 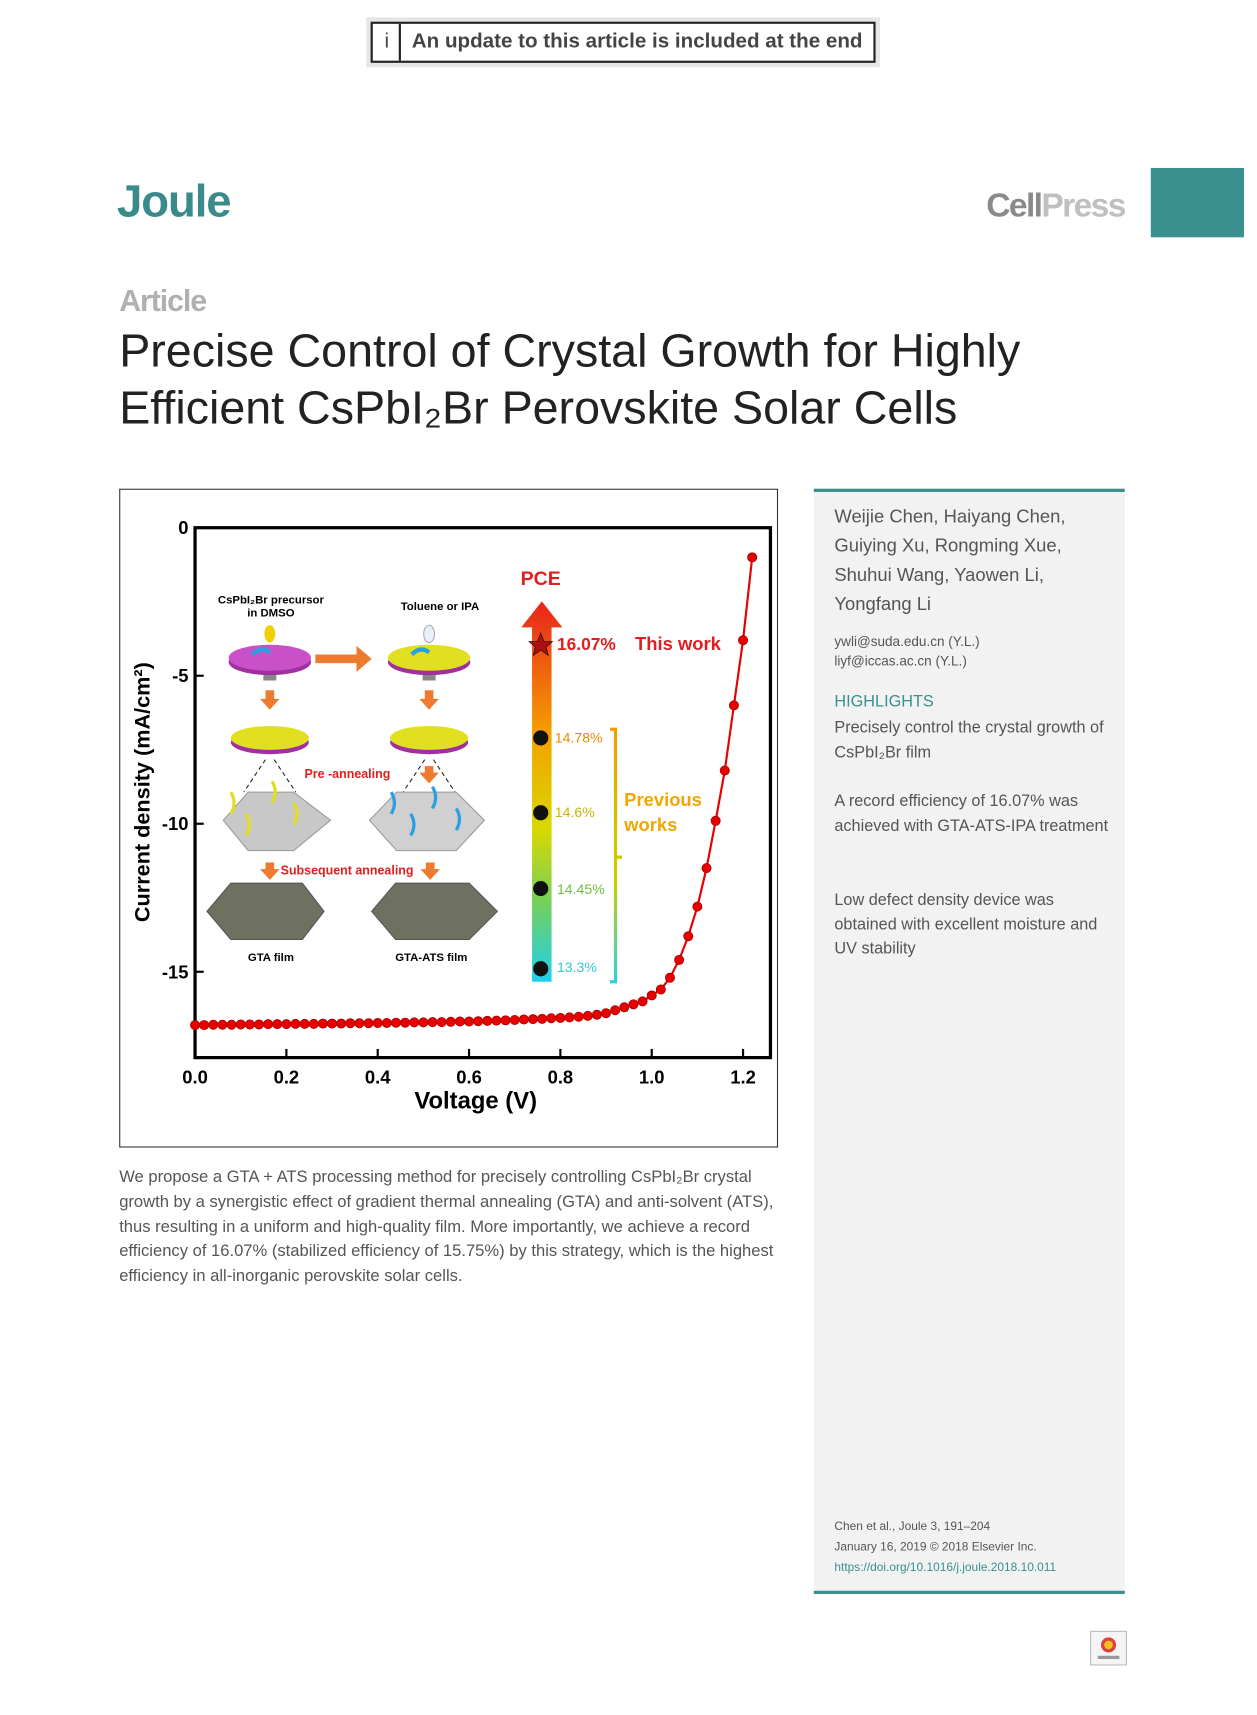 What do you see at coordinates (575, 812) in the screenshot?
I see `previous-pce: 14.6%` at bounding box center [575, 812].